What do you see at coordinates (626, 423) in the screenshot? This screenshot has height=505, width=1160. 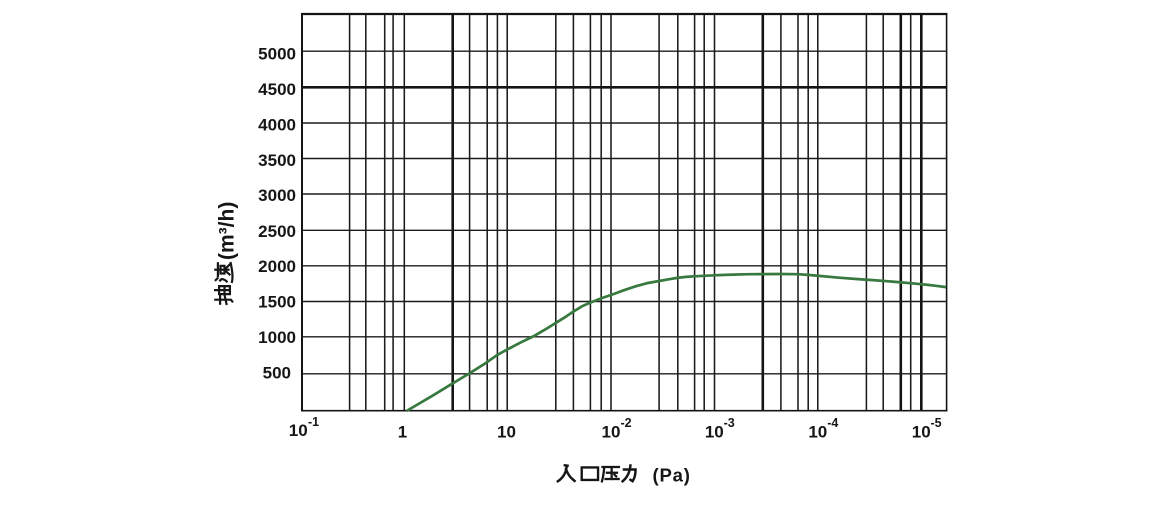 I see `svg-text: -2` at bounding box center [626, 423].